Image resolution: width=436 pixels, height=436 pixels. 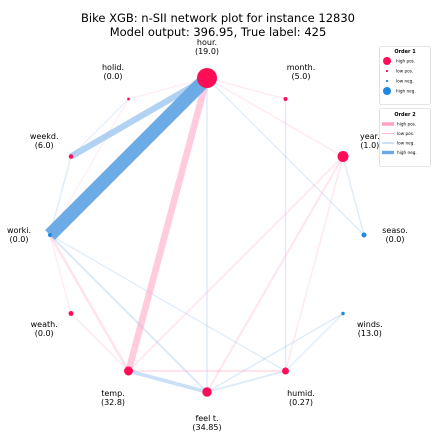 I want to click on chart-subtitle: Model output: 396.95, True label: 425, so click(x=218, y=32).